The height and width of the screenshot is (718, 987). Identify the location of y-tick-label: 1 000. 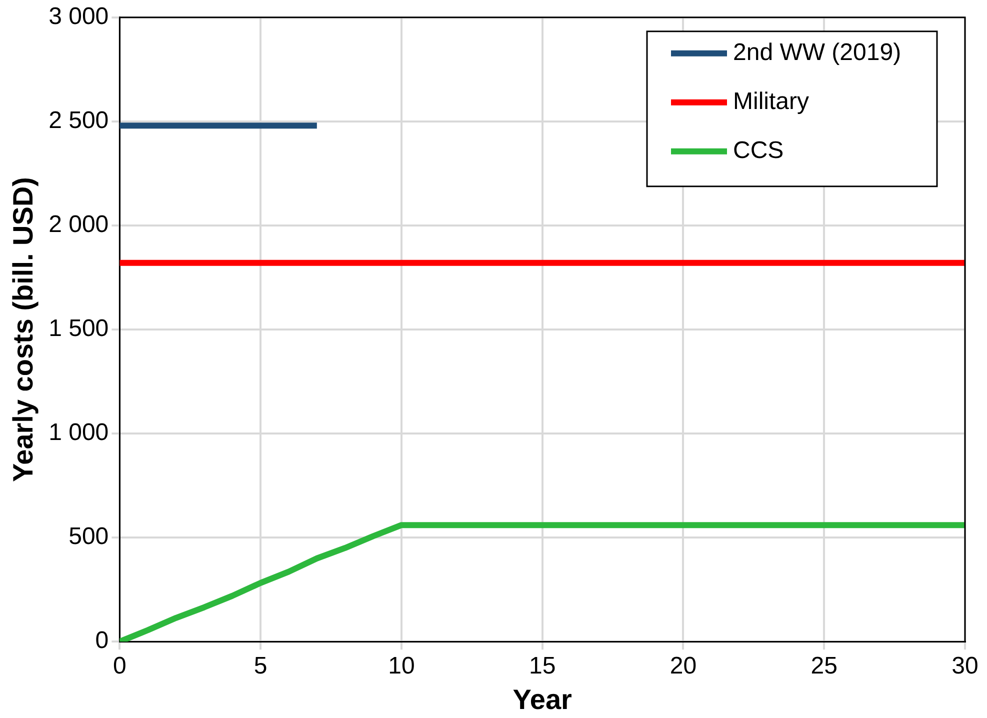
(78, 432).